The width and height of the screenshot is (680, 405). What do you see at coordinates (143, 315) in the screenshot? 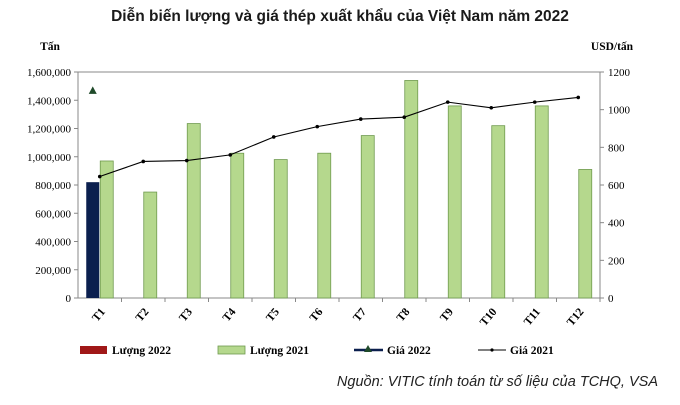
I see `category-label: T2` at bounding box center [143, 315].